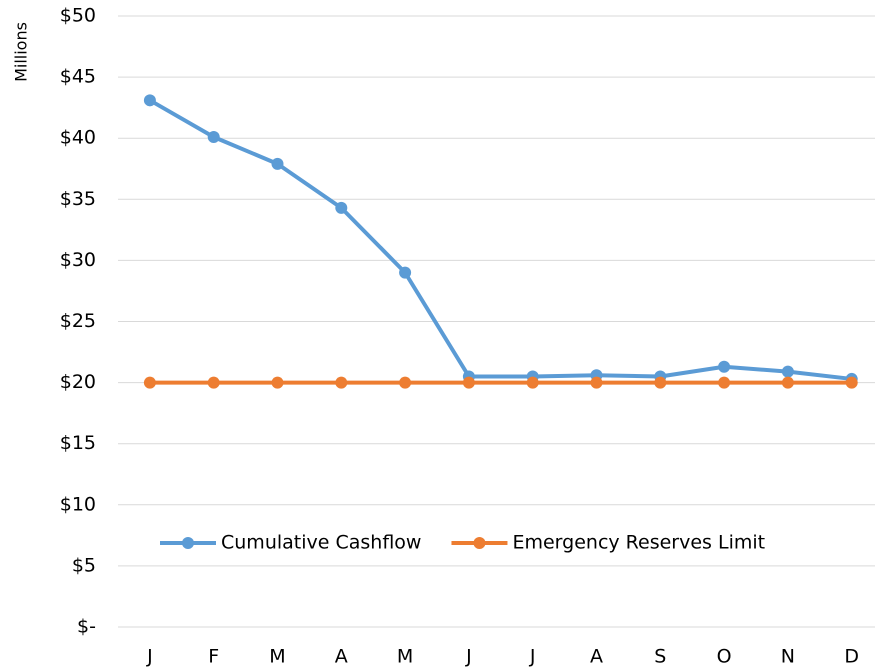 This screenshot has width=875, height=670. I want to click on y-axis-label: Millions, so click(21, 52).